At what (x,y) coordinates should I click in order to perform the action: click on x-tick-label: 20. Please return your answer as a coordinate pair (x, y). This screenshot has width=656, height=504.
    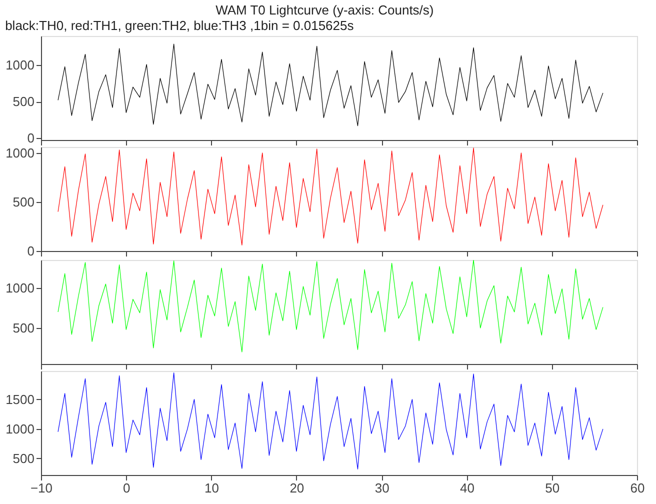
    Looking at the image, I should click on (297, 488).